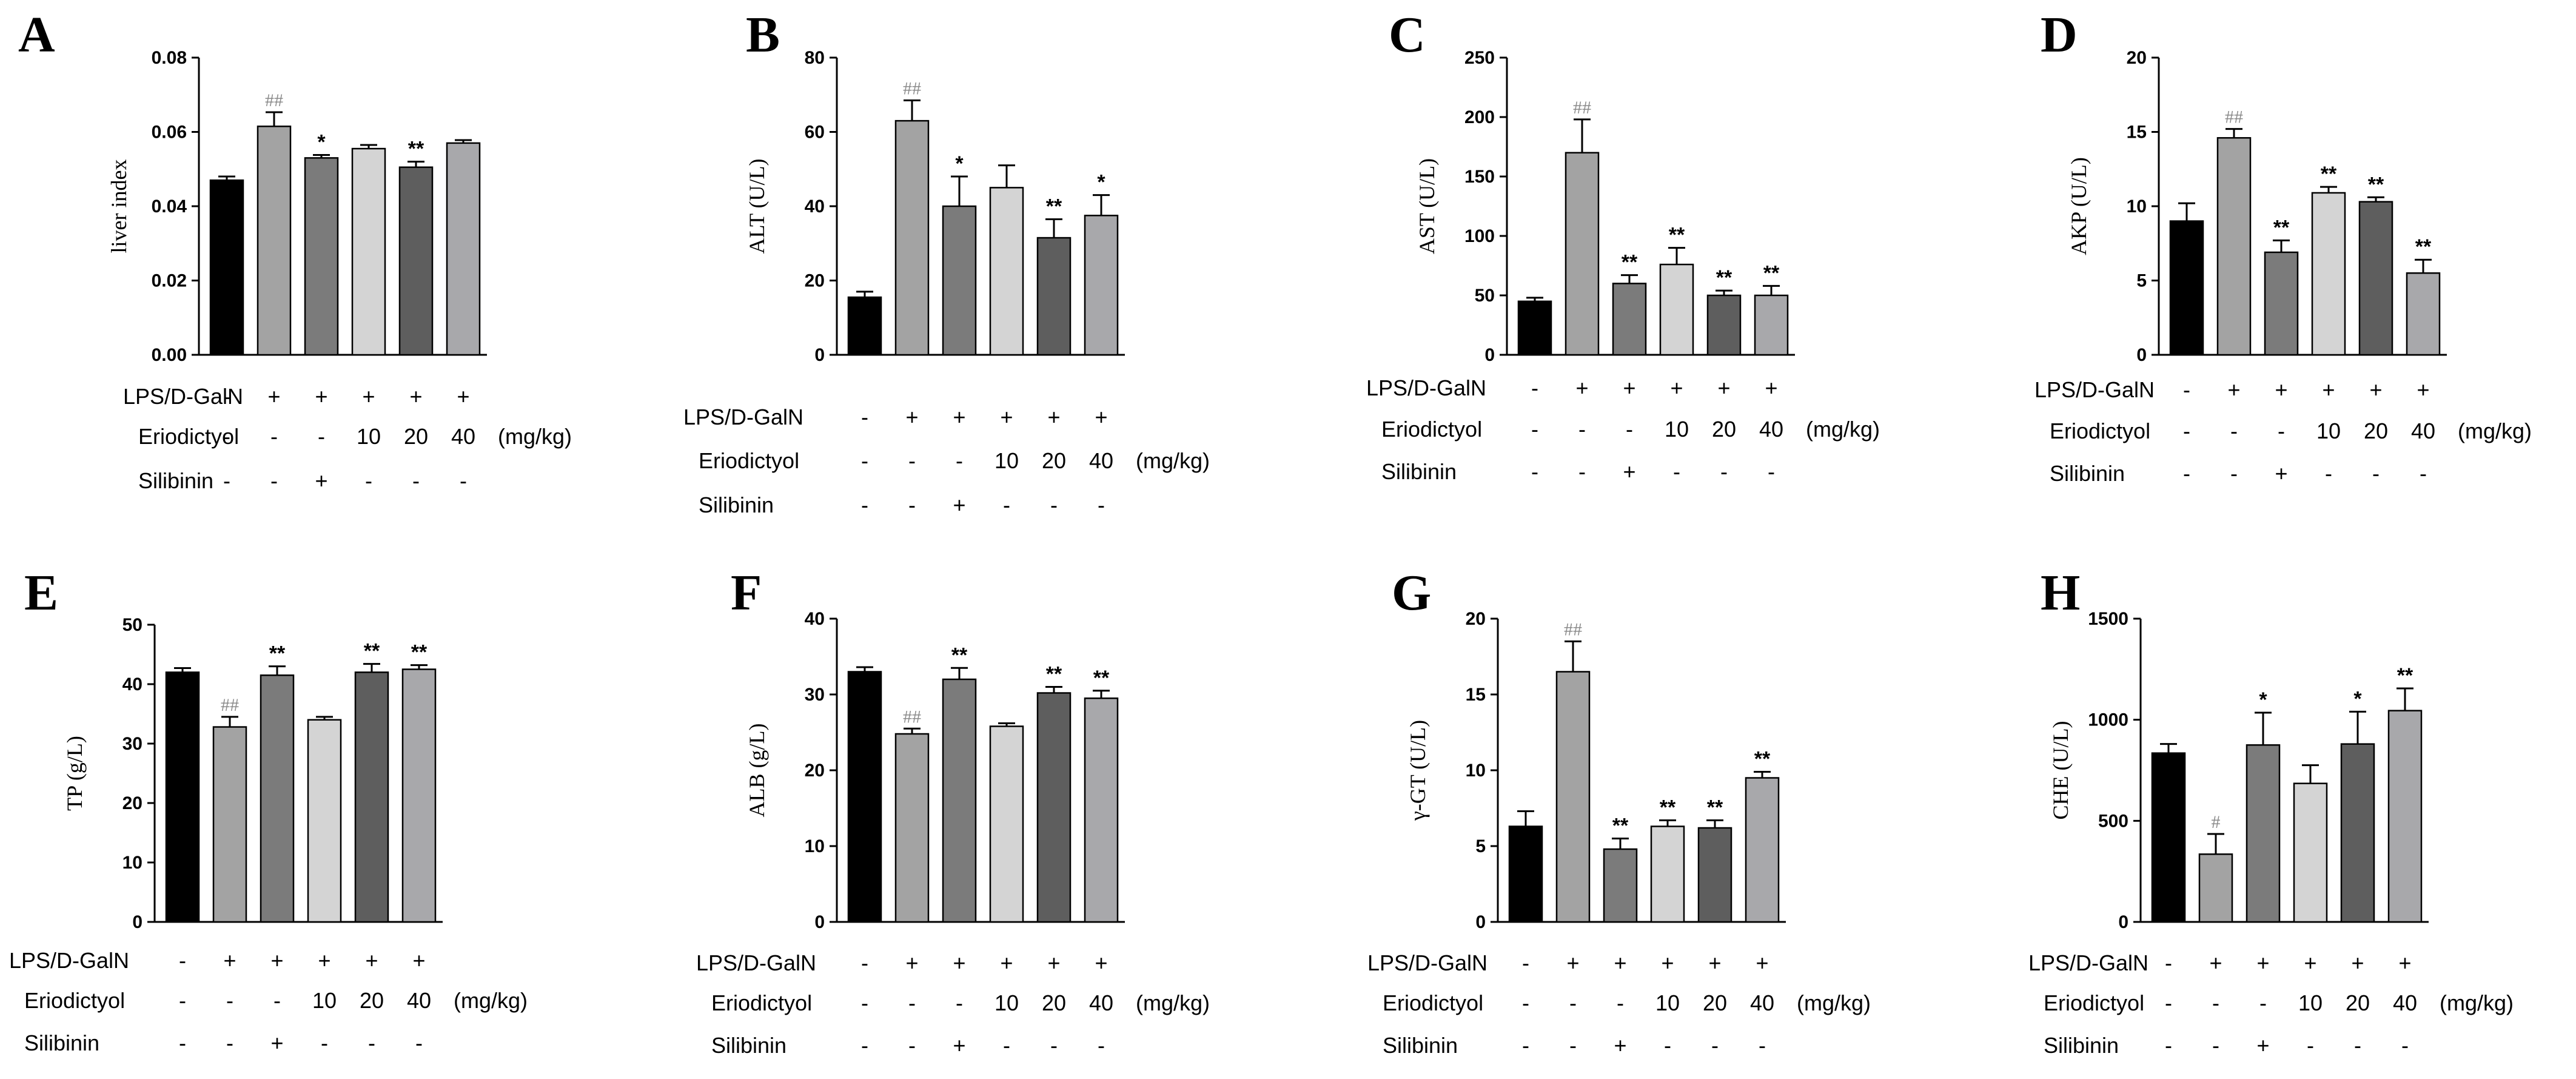 The image size is (2576, 1079). I want to click on panel-letter: A, so click(36, 35).